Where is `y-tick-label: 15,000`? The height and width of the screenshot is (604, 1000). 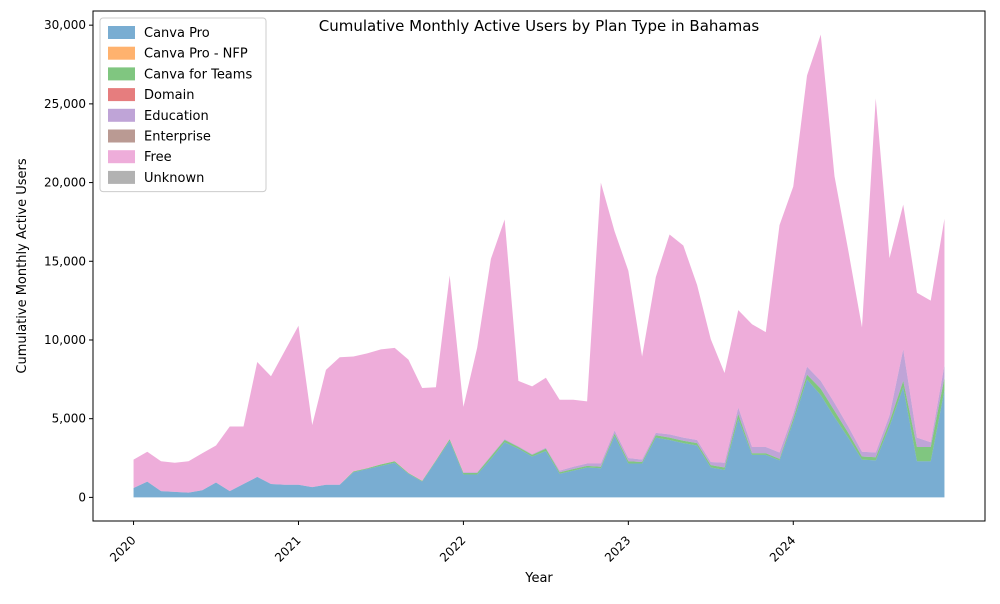 y-tick-label: 15,000 is located at coordinates (65, 261).